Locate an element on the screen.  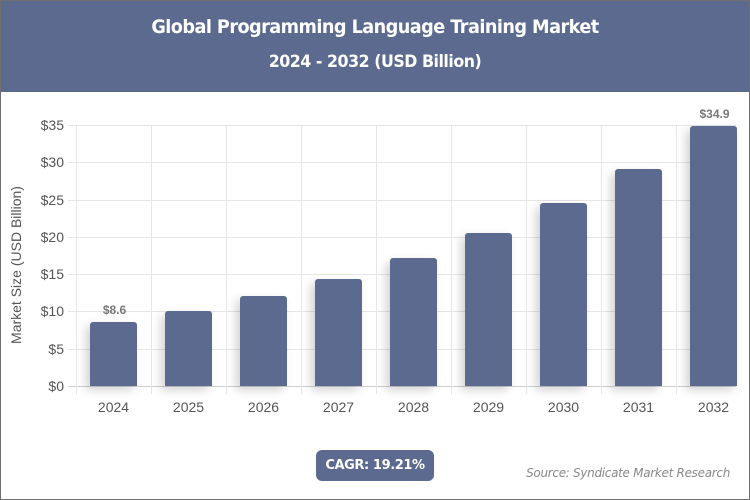
x-tick-label: 2026 is located at coordinates (263, 407).